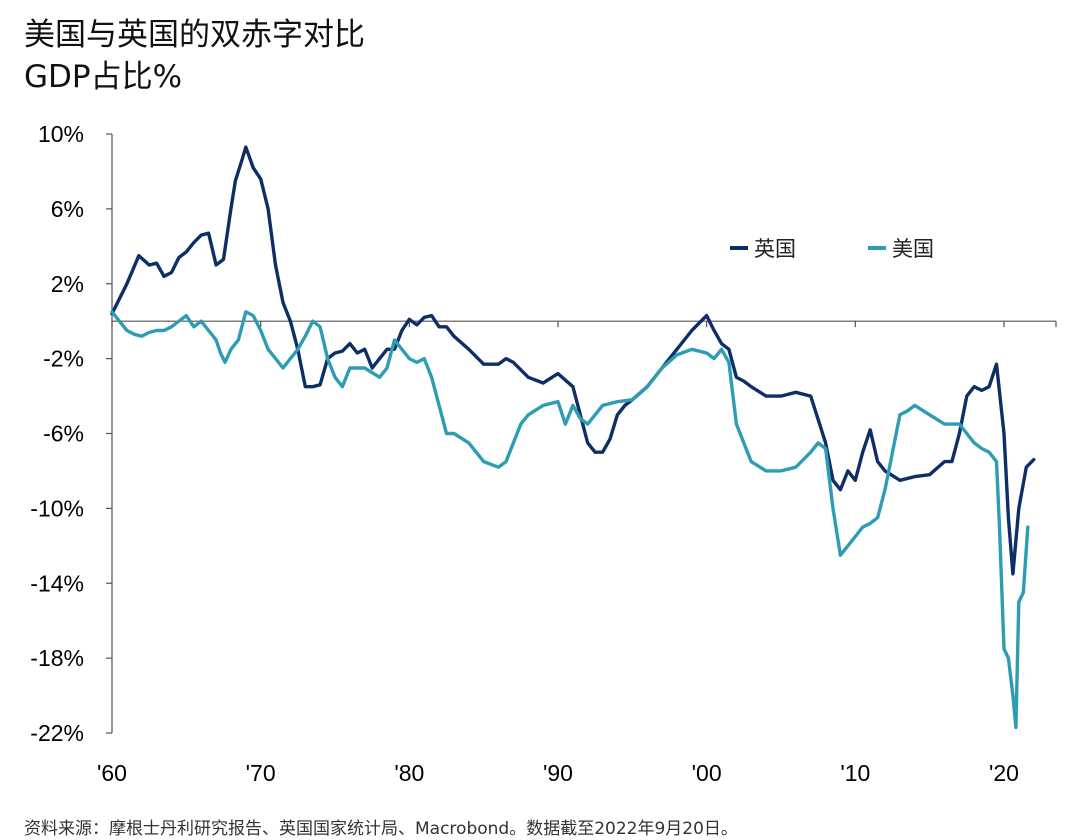 This screenshot has width=1080, height=840. I want to click on y-axis-ticks: 10% 6% 2% -2% -6% -10% -14% -18% -22%, so click(71, 433).